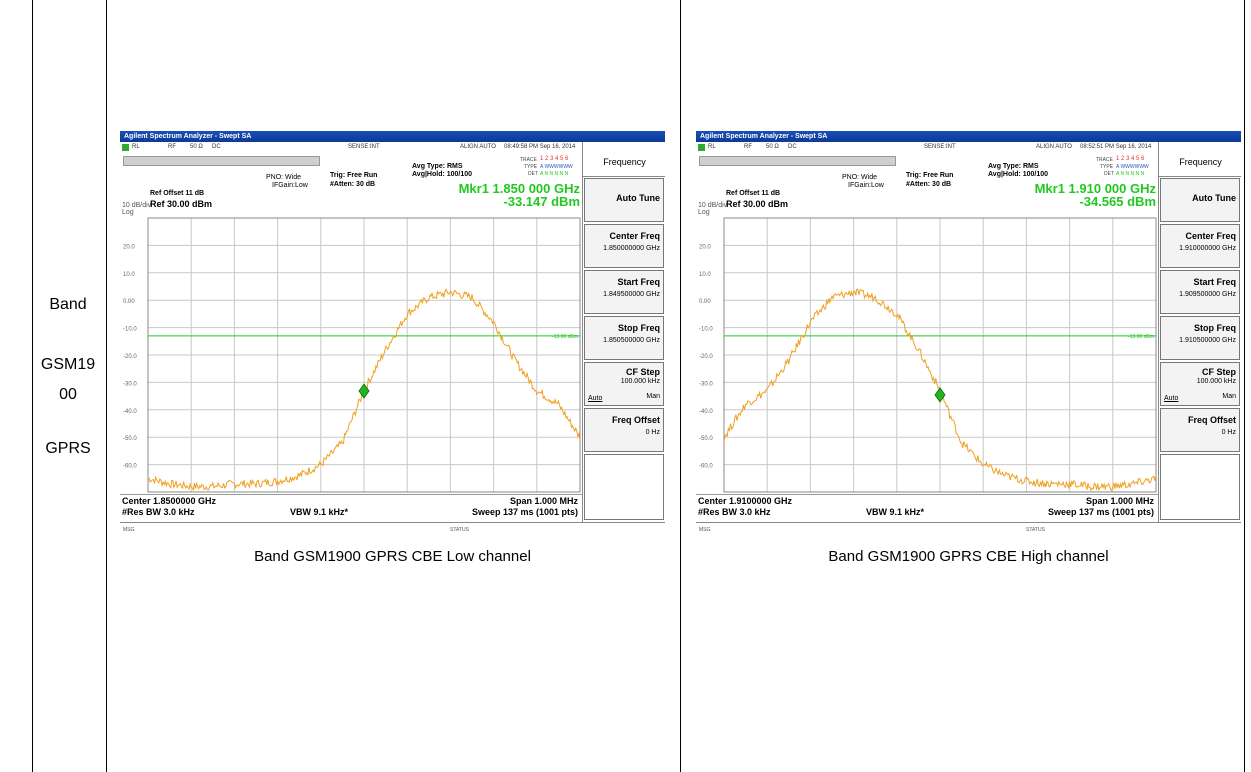 This screenshot has height=772, width=1251. I want to click on y-tick-label: -20.0, so click(706, 357).